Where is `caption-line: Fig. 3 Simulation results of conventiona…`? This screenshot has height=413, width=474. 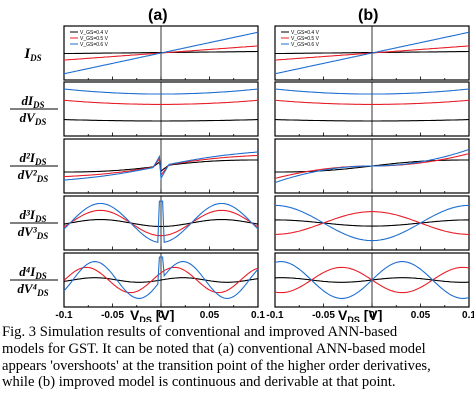
caption-line: Fig. 3 Simulation results of conventiona… is located at coordinates (200, 332).